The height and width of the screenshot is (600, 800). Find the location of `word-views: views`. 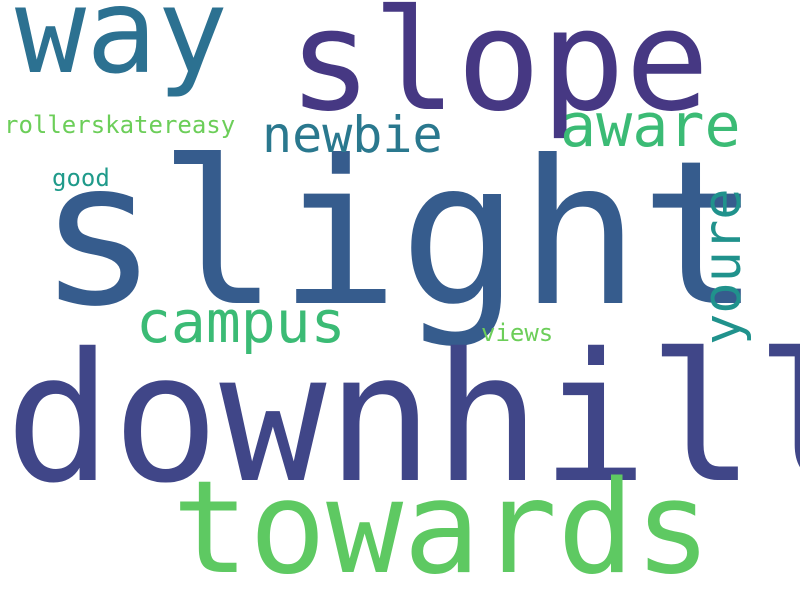

word-views: views is located at coordinates (517, 333).